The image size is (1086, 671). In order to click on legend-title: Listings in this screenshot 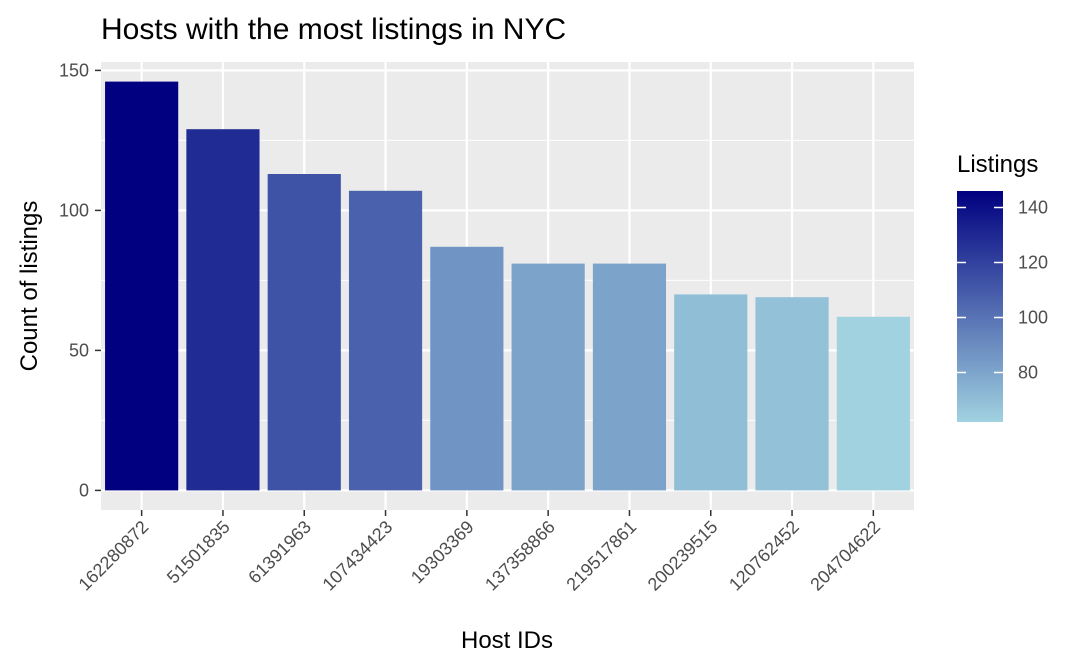, I will do `click(997, 164)`.